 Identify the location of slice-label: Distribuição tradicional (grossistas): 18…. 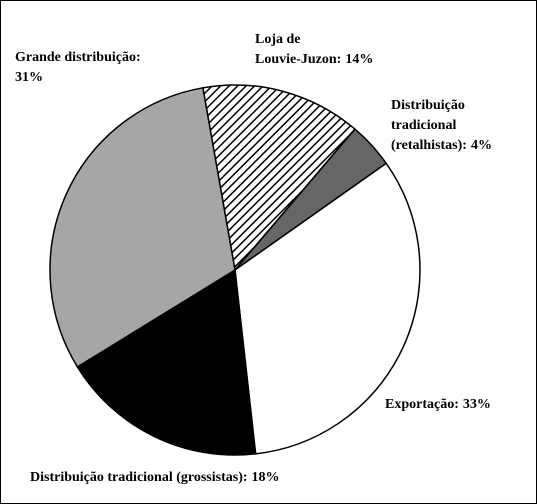
(155, 478).